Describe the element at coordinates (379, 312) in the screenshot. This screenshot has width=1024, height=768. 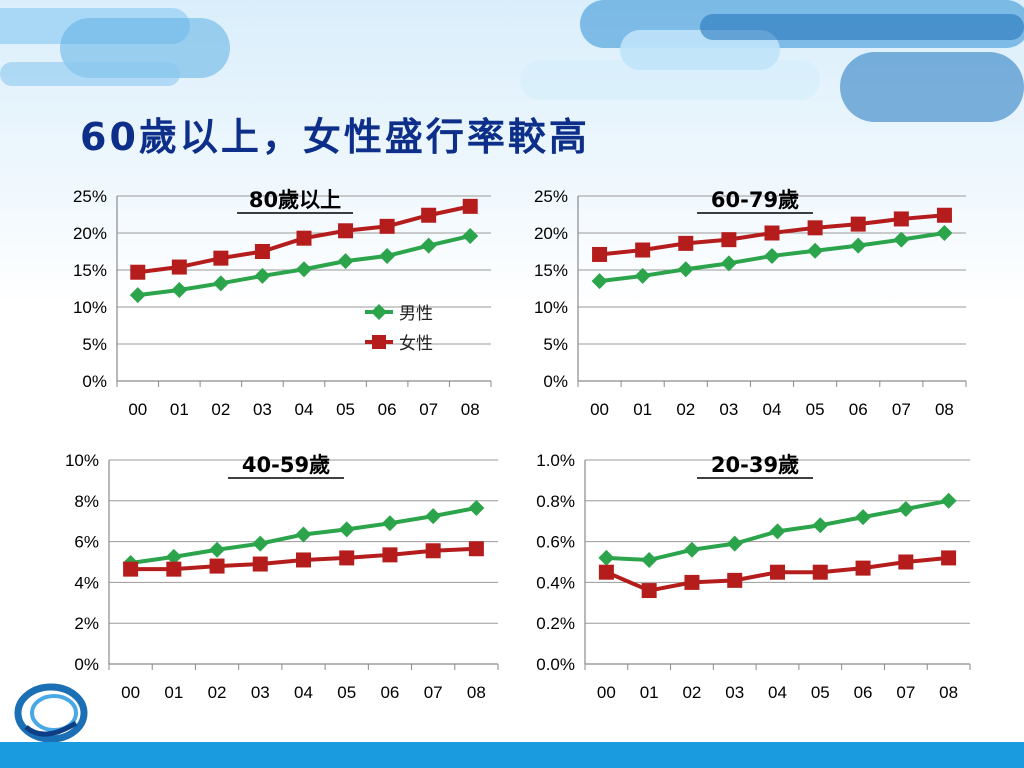
I see `legend-marker-male` at that location.